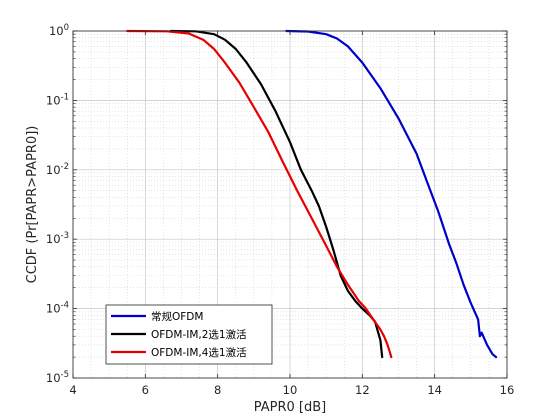 Image resolution: width=560 pixels, height=420 pixels. What do you see at coordinates (65, 375) in the screenshot?
I see `y-tick-exponent: -5` at bounding box center [65, 375].